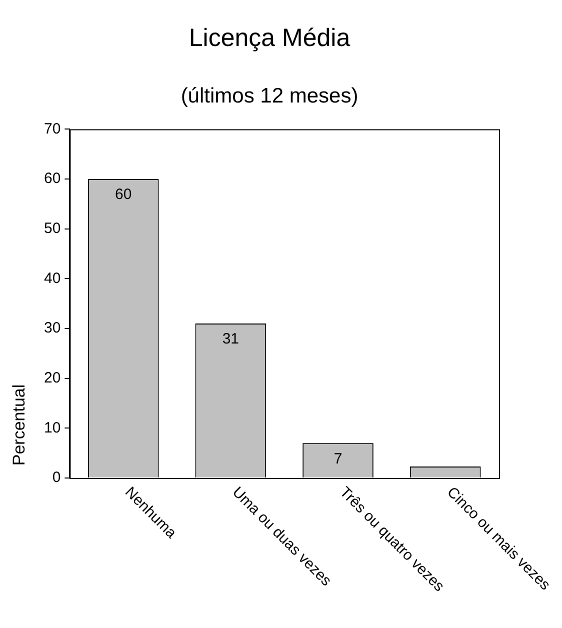  I want to click on y-tick-label: 10, so click(52, 427).